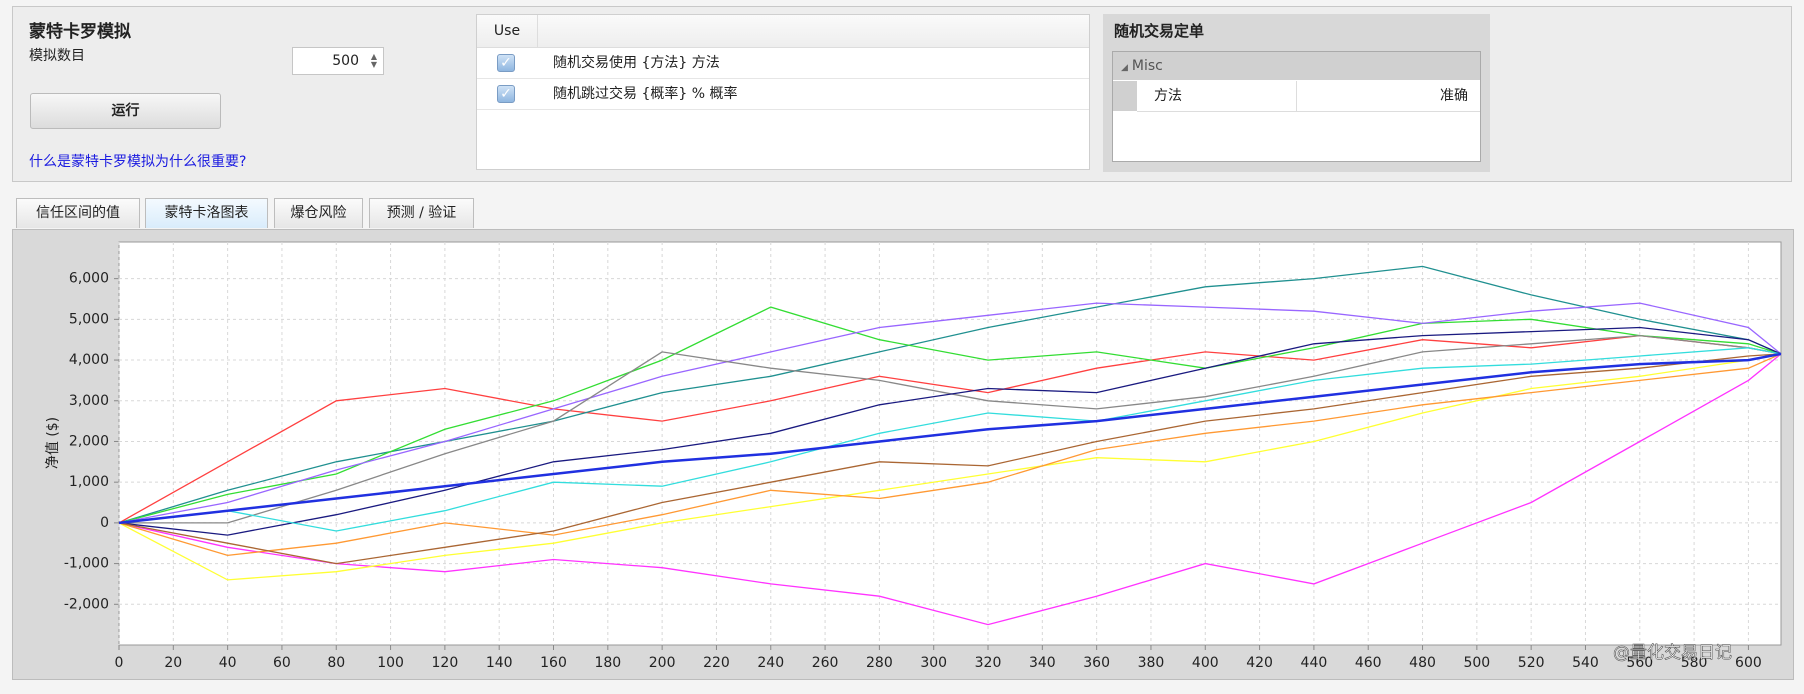 This screenshot has width=1804, height=694. Describe the element at coordinates (1308, 96) in the screenshot. I see `property-row: 方法 准确` at that location.